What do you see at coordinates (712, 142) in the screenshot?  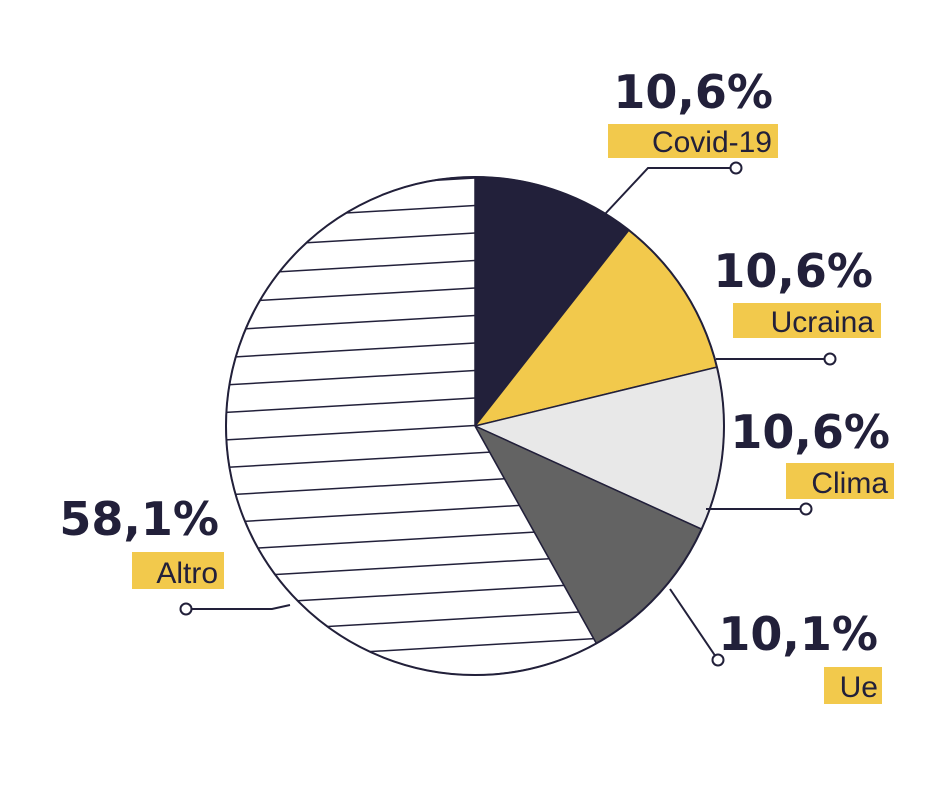 I see `category-label-covid-19: Covid-19` at bounding box center [712, 142].